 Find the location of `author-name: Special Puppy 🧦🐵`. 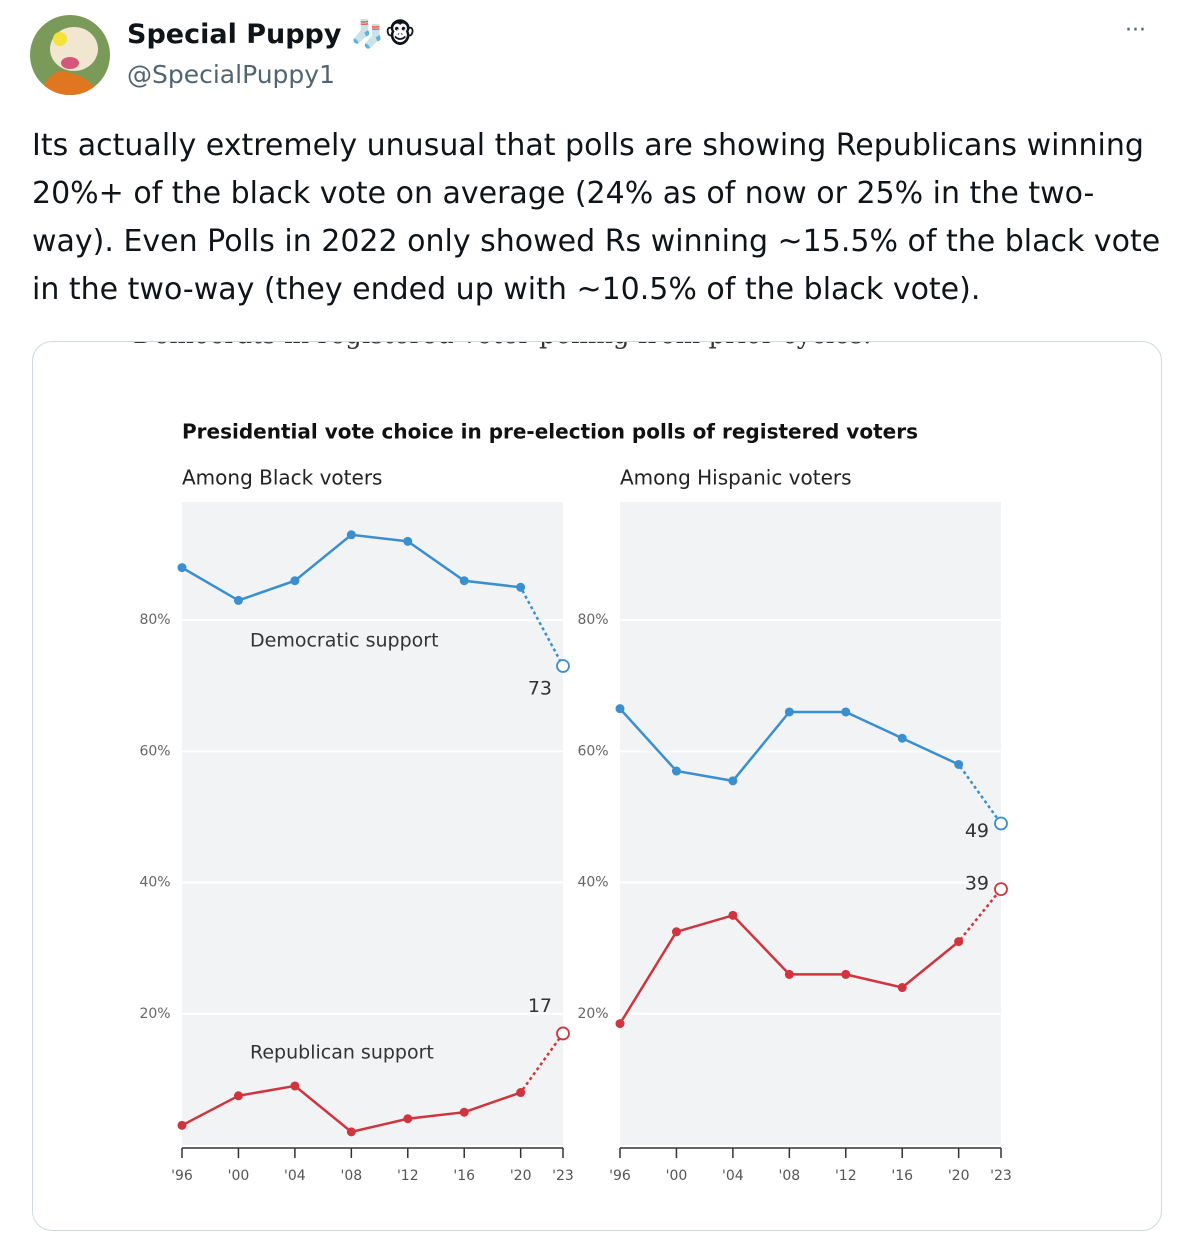

author-name: Special Puppy 🧦🐵 is located at coordinates (271, 34).